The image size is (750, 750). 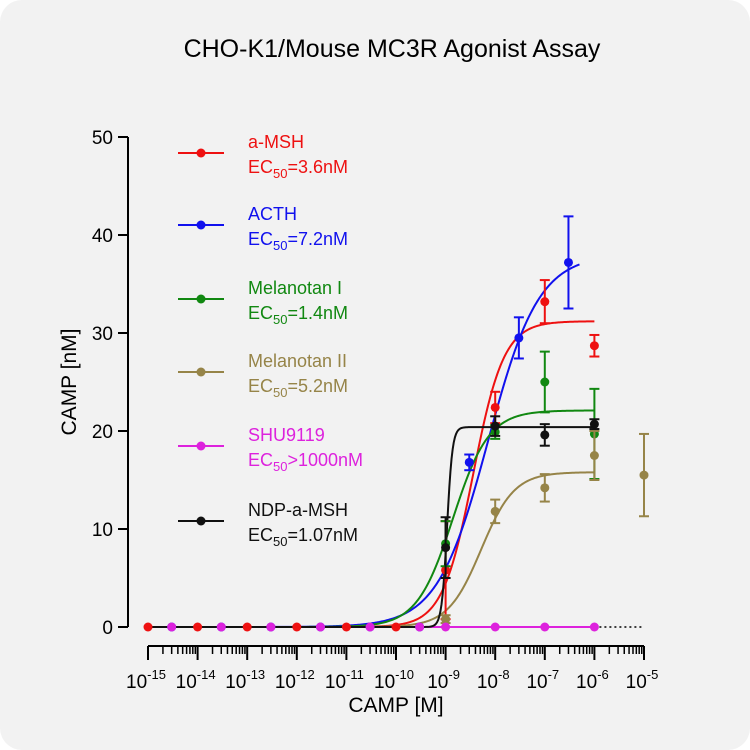 What do you see at coordinates (295, 680) in the screenshot?
I see `x-tick-label: 10⁻¹²` at bounding box center [295, 680].